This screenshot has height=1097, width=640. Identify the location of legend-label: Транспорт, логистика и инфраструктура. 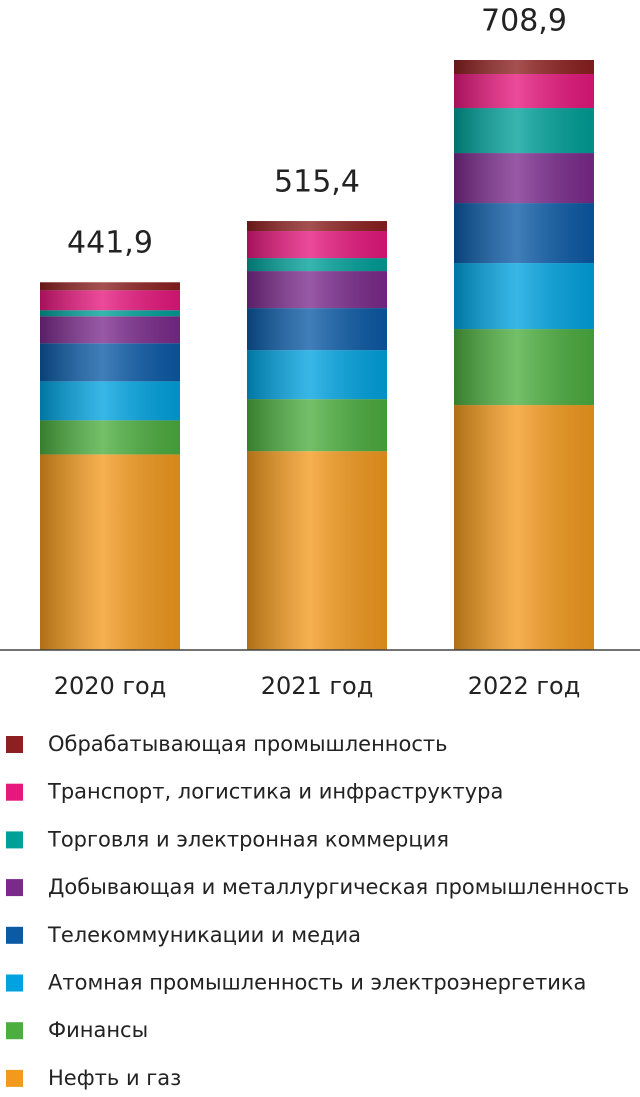
(275, 792).